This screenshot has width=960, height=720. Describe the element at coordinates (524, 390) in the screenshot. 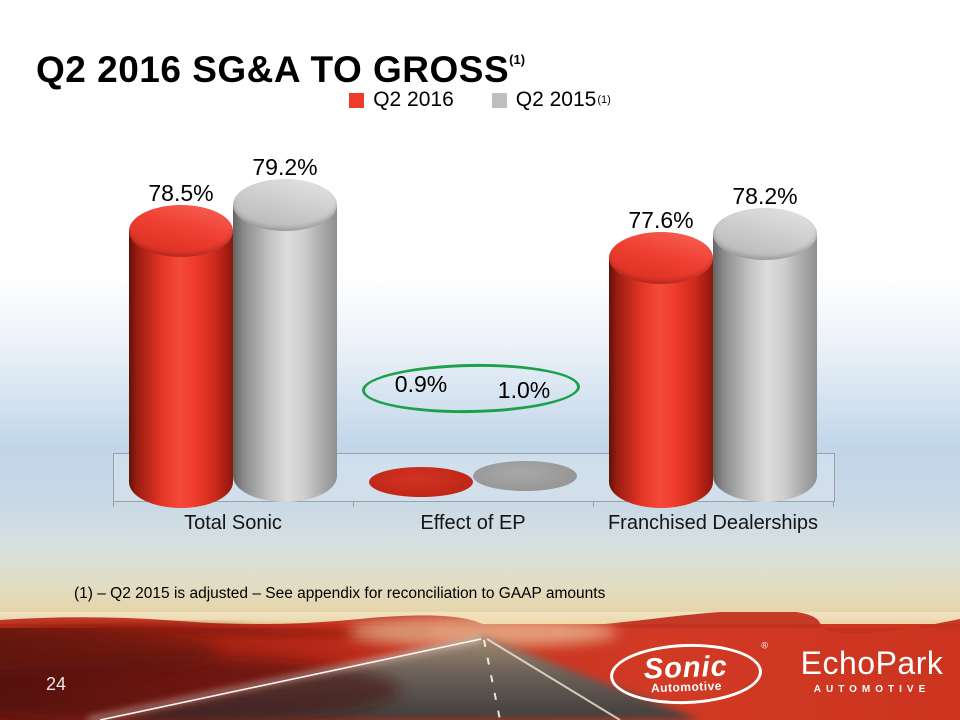

I see `data-label-q2-2015-1-effect-of-ep: 1.0%` at that location.